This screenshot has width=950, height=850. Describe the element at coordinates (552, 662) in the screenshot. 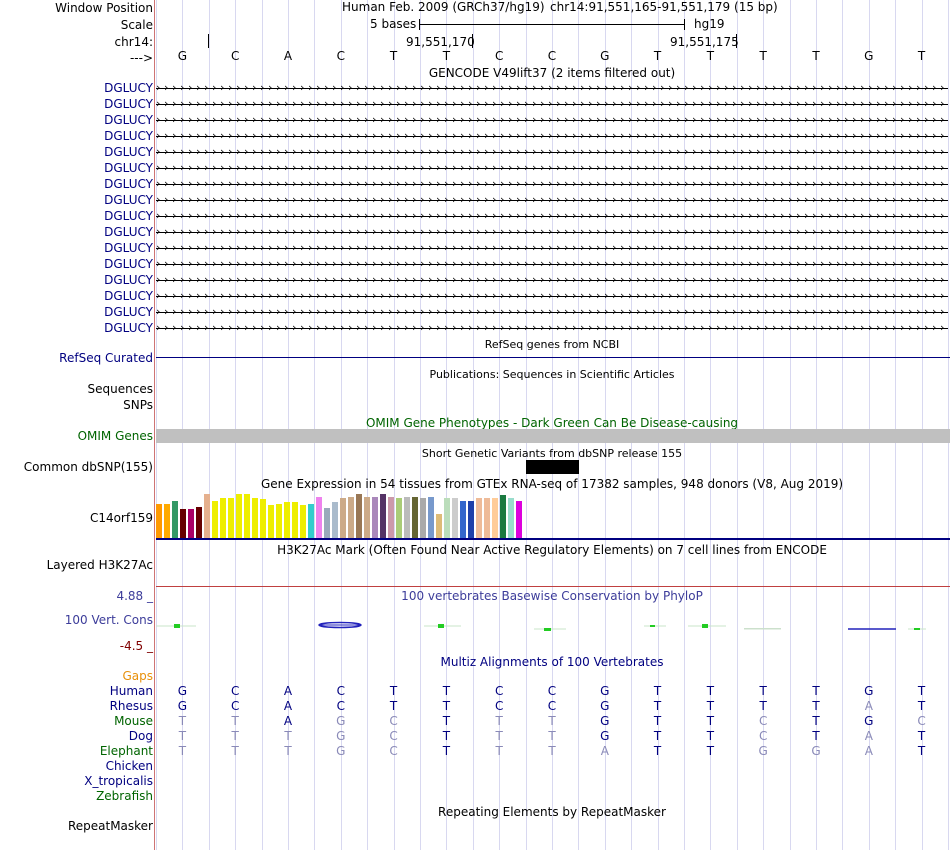

I see `multiz-title: Multiz Alignments of 100 Vertebrates` at that location.